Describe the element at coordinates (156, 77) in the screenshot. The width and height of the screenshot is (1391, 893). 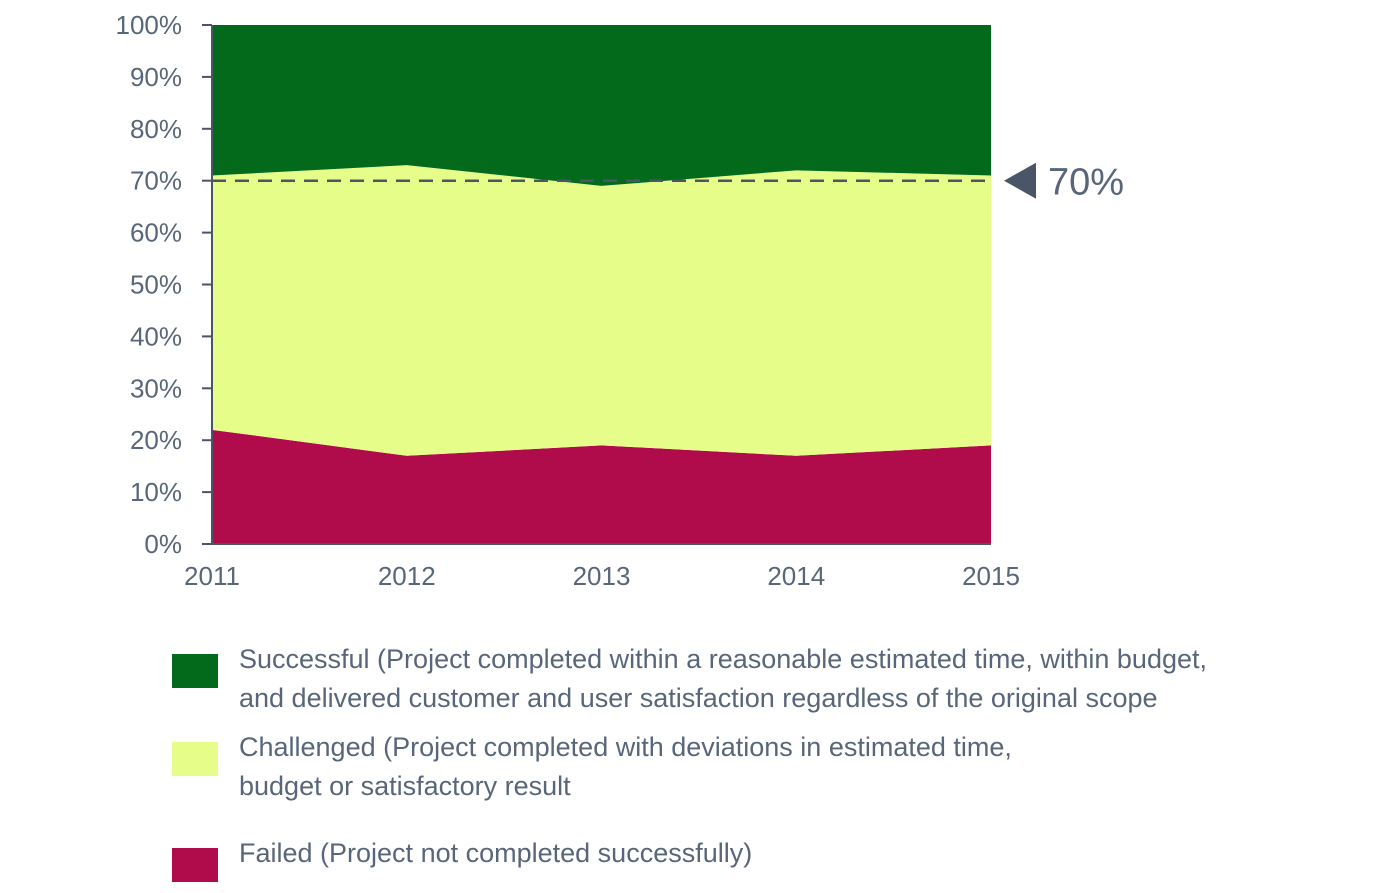
I see `y-tick-label: 90%` at that location.